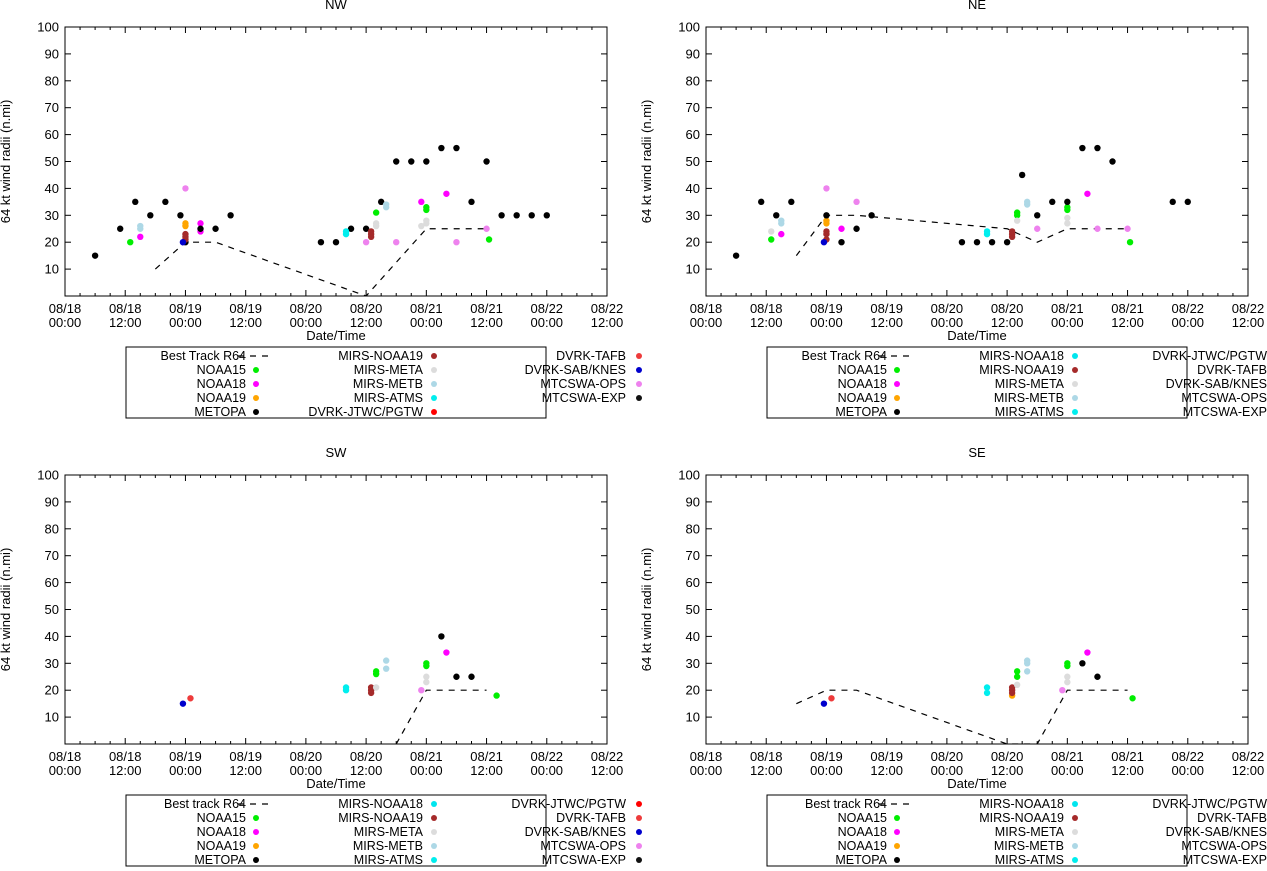 The height and width of the screenshot is (871, 1267). Describe the element at coordinates (183, 703) in the screenshot. I see `data-point-dvrk-sab-knes` at that location.